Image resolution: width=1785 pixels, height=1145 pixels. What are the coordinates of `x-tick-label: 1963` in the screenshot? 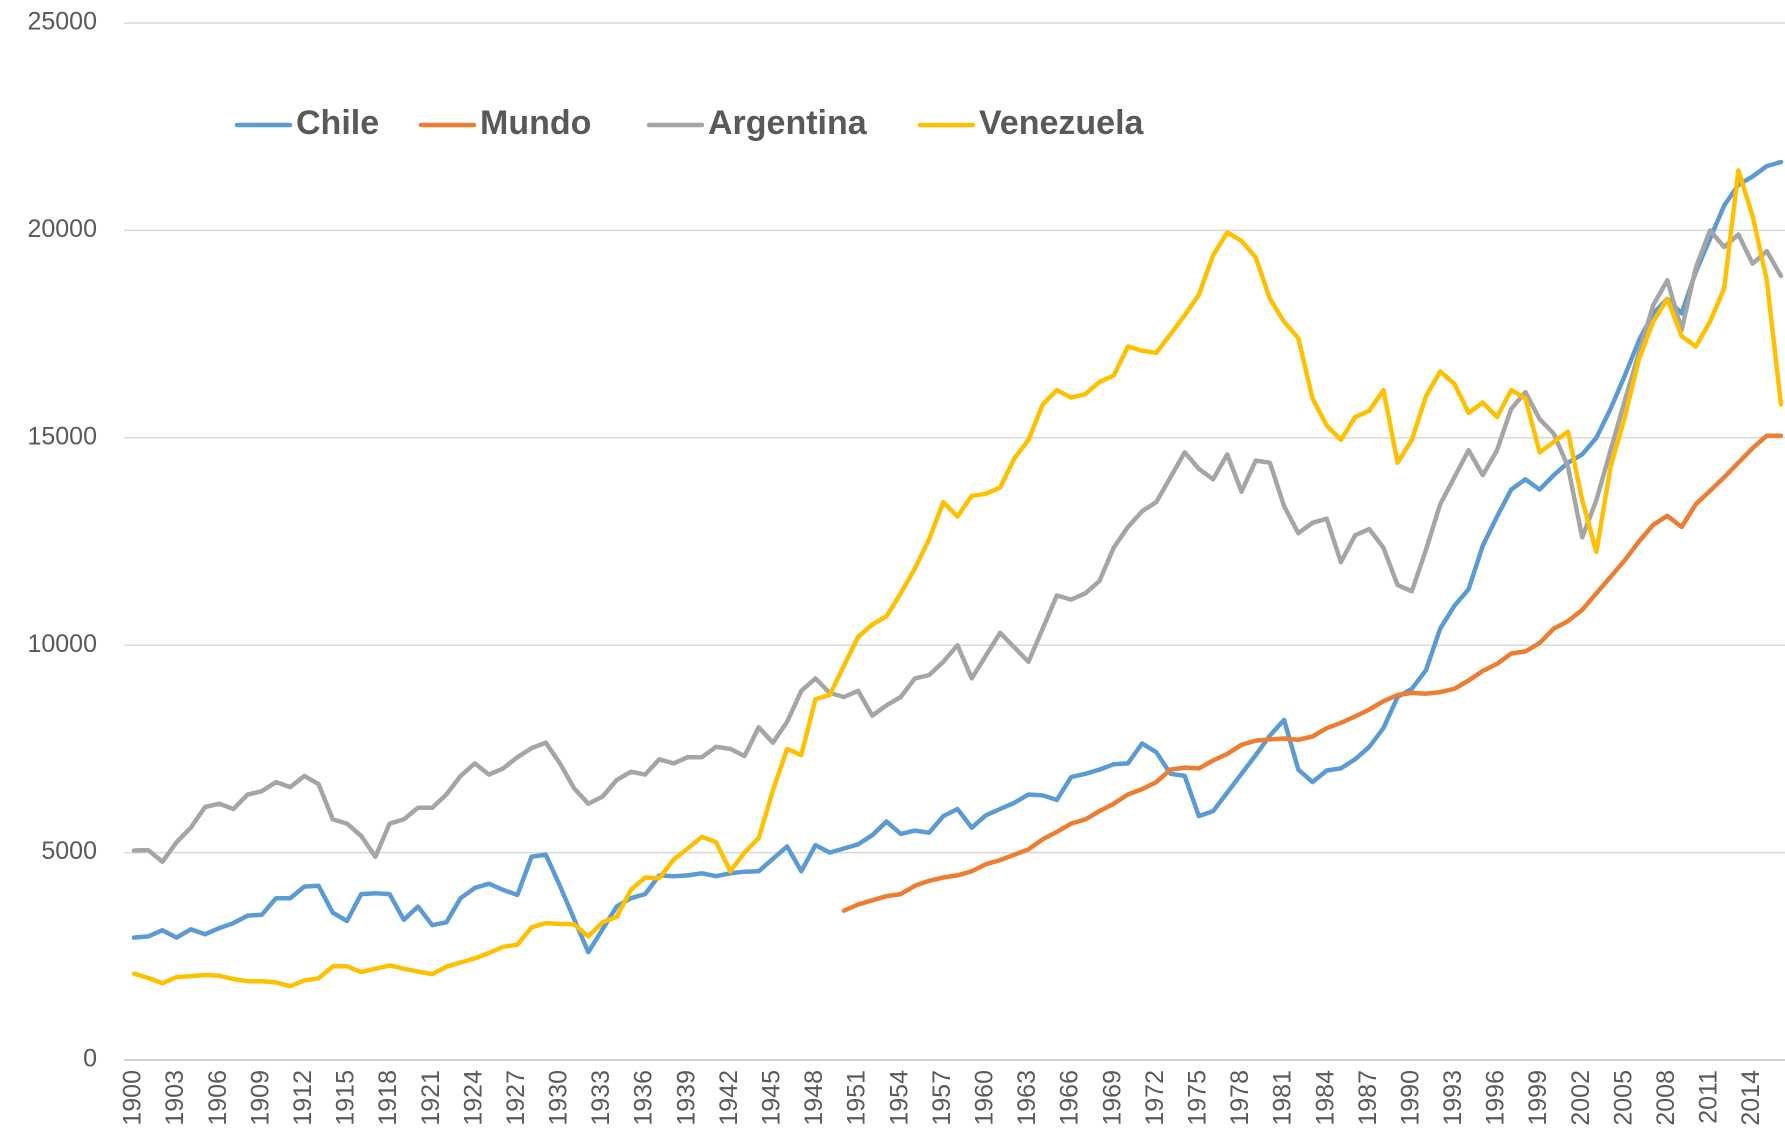 It's located at (1027, 1098).